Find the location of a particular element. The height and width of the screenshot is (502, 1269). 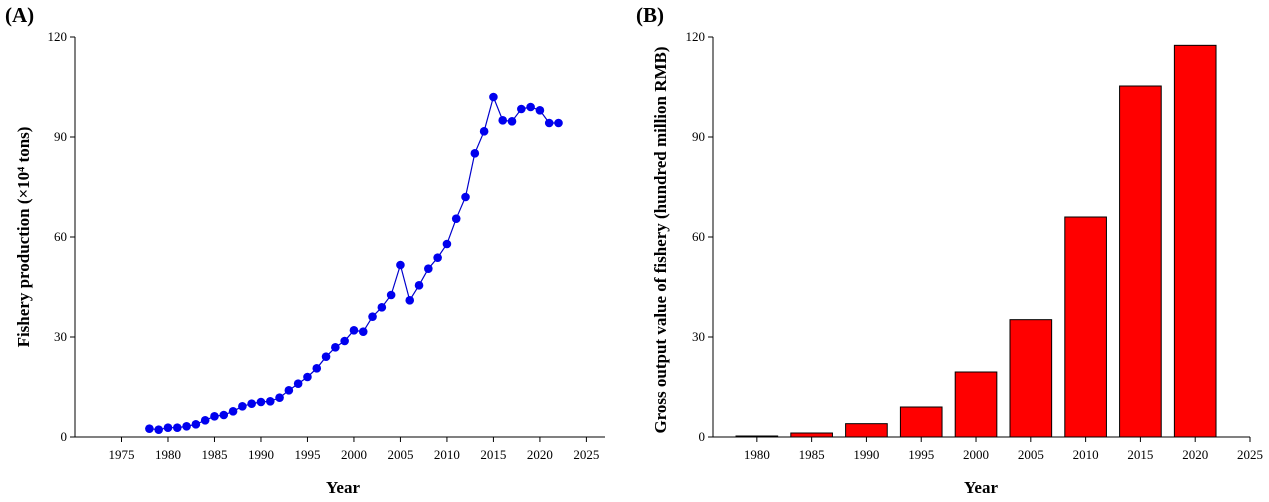

panel-a-x-axis-title: Year is located at coordinates (343, 487).